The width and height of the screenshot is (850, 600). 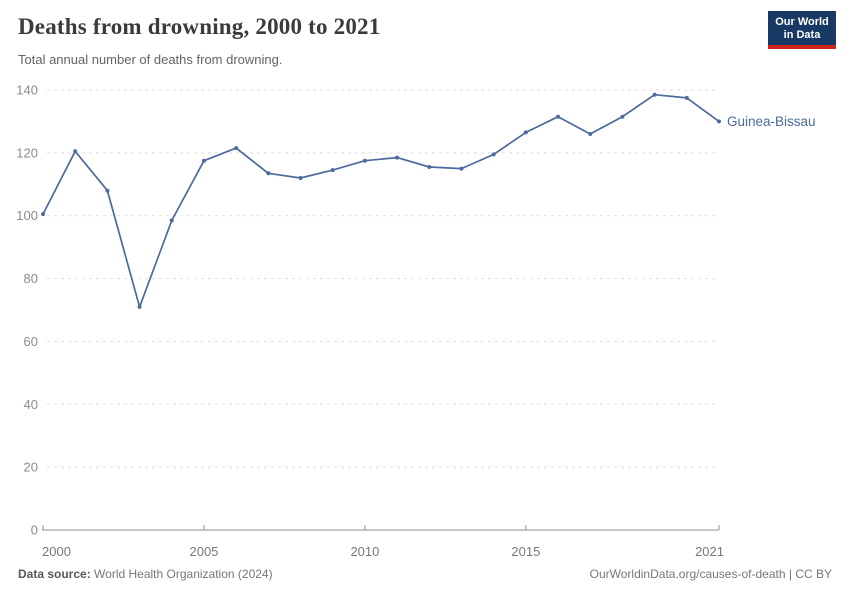 I want to click on data-source-value: World Health Organization (2024), so click(x=183, y=574).